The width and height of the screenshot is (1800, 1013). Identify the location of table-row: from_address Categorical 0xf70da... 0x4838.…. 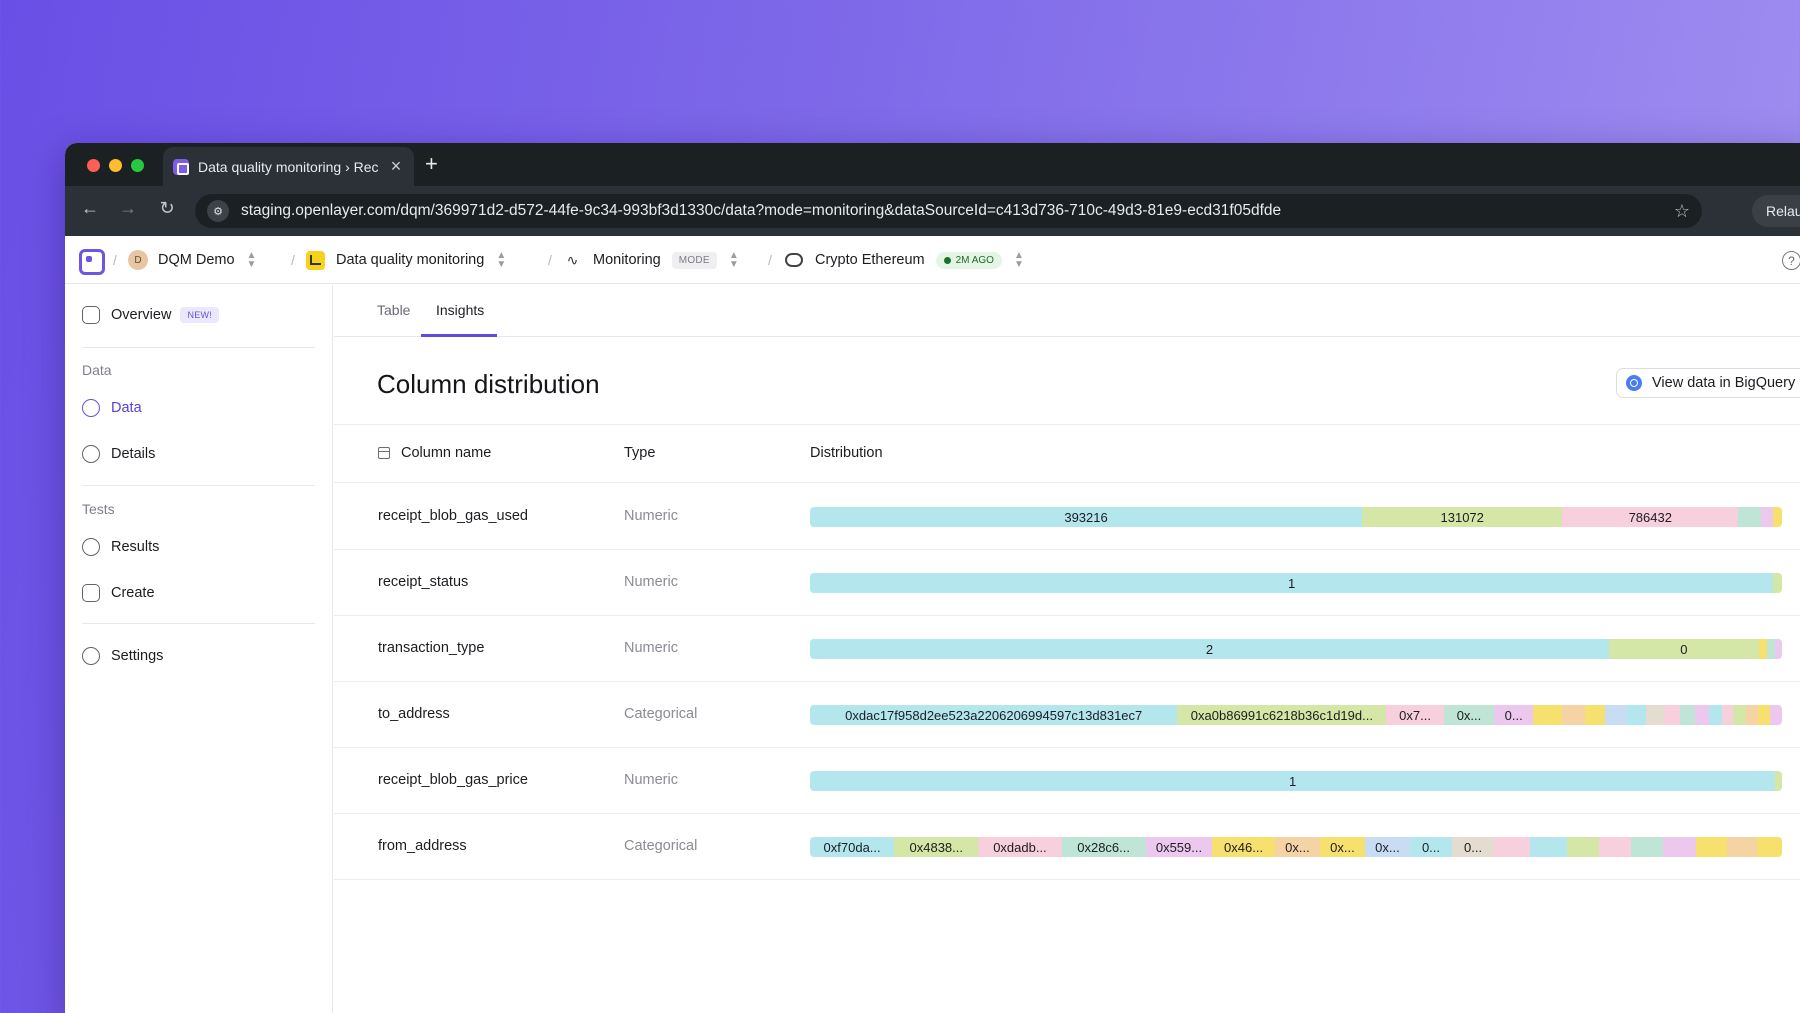
(1067, 847).